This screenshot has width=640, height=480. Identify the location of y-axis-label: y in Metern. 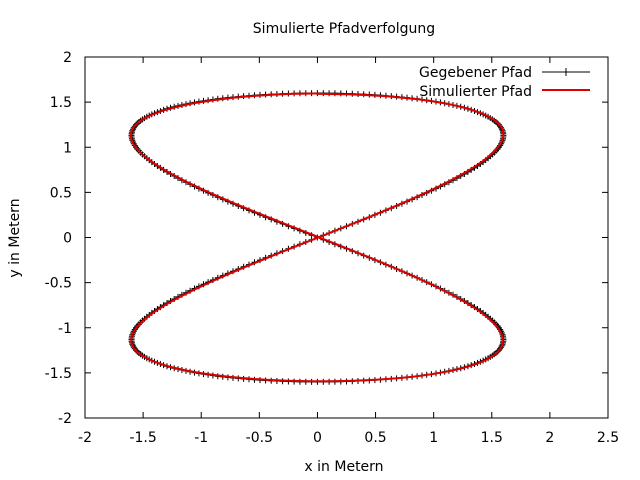
(15, 237).